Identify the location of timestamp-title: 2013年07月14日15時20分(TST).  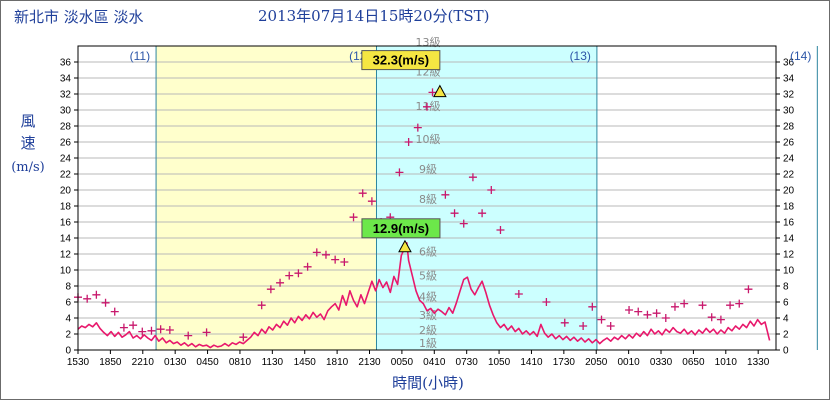
(374, 16).